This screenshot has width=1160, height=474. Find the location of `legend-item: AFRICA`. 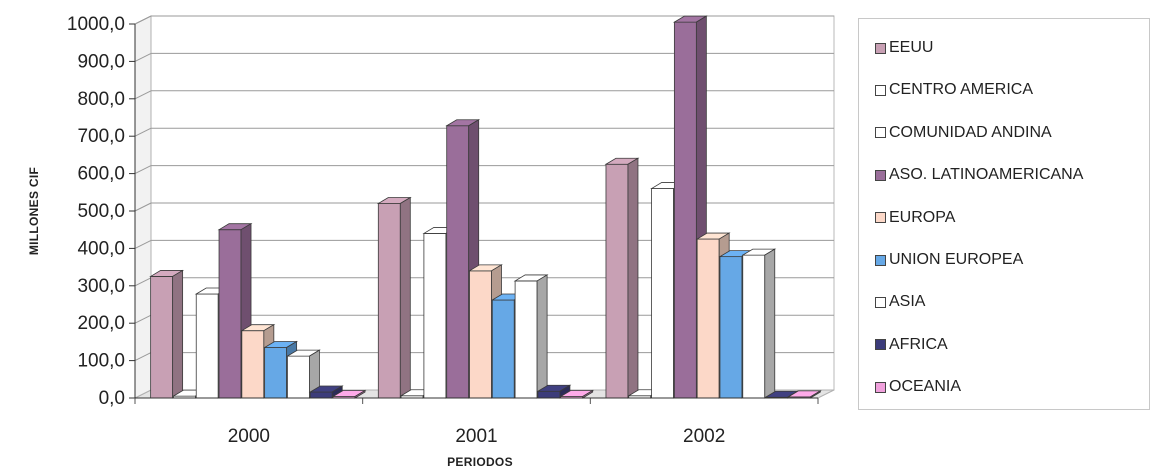

legend-item: AFRICA is located at coordinates (911, 345).